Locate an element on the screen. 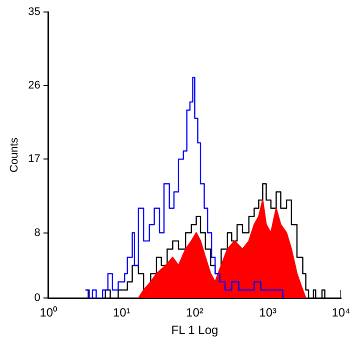 The width and height of the screenshot is (355, 342). x-tick-label: 10³ is located at coordinates (268, 313).